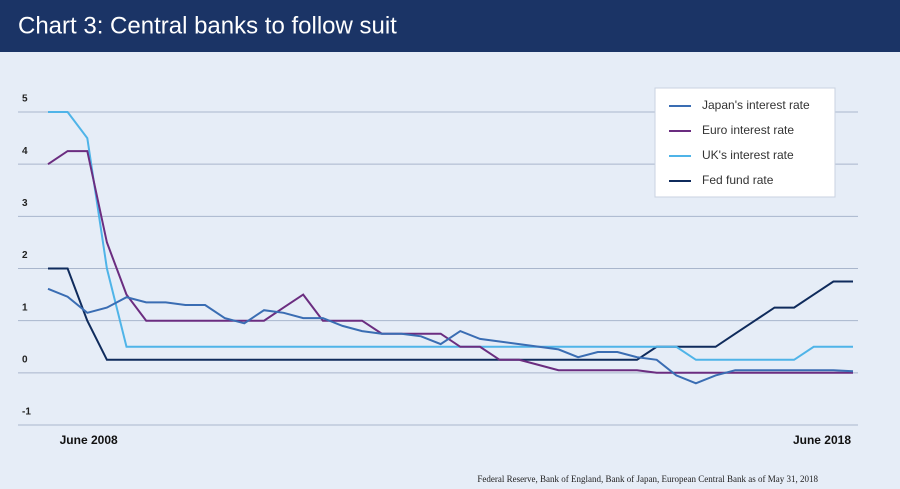 This screenshot has height=489, width=900. Describe the element at coordinates (89, 440) in the screenshot. I see `x-tick-label: June 2008` at that location.